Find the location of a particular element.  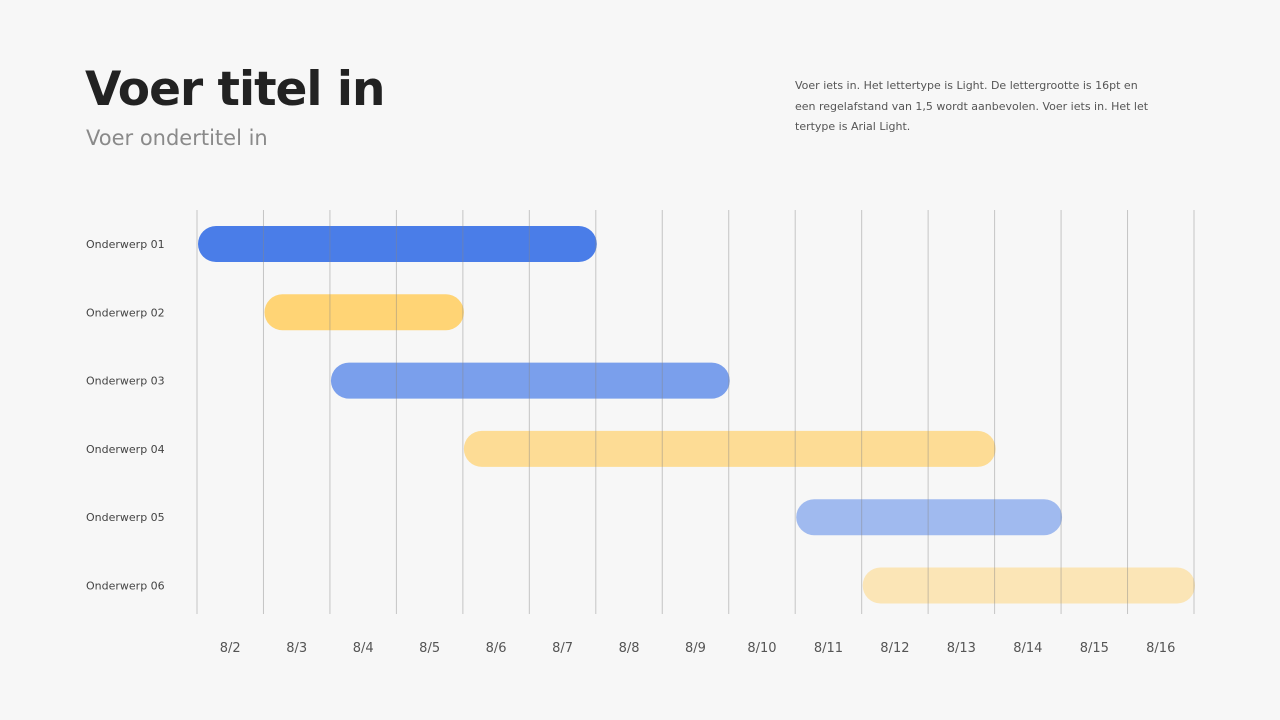

x-tick-label: 8/16 is located at coordinates (1160, 648).